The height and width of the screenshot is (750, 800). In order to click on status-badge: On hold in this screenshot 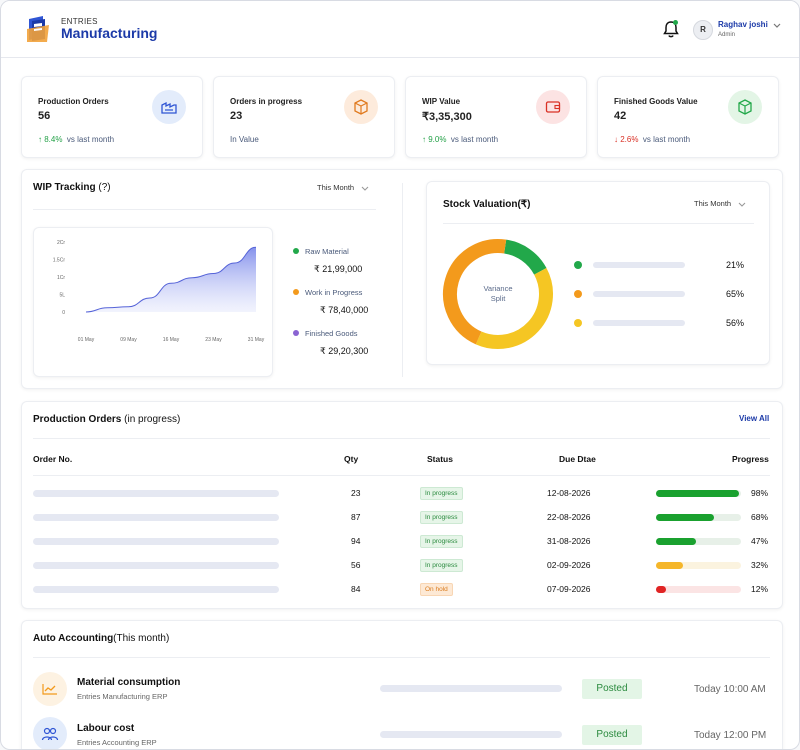, I will do `click(436, 589)`.